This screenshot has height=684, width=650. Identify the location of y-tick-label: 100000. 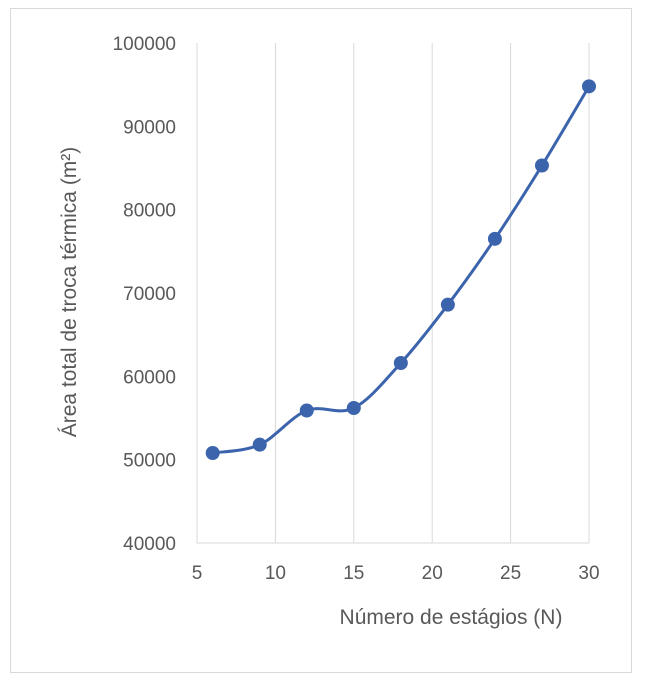
(144, 44).